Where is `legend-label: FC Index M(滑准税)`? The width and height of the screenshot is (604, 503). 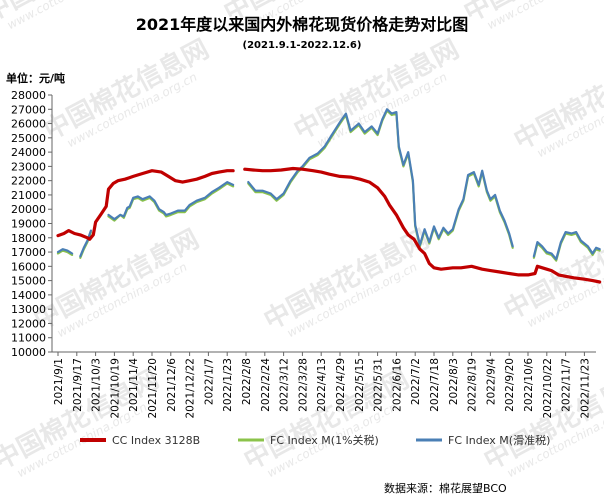
legend-label: FC Index M(滑准税) is located at coordinates (499, 440).